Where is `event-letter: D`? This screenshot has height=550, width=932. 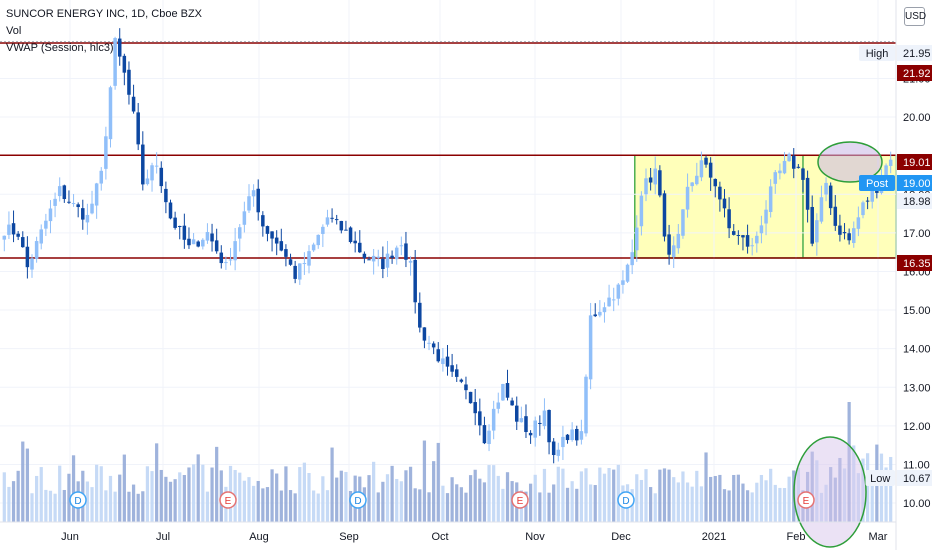
event-letter: D is located at coordinates (357, 501).